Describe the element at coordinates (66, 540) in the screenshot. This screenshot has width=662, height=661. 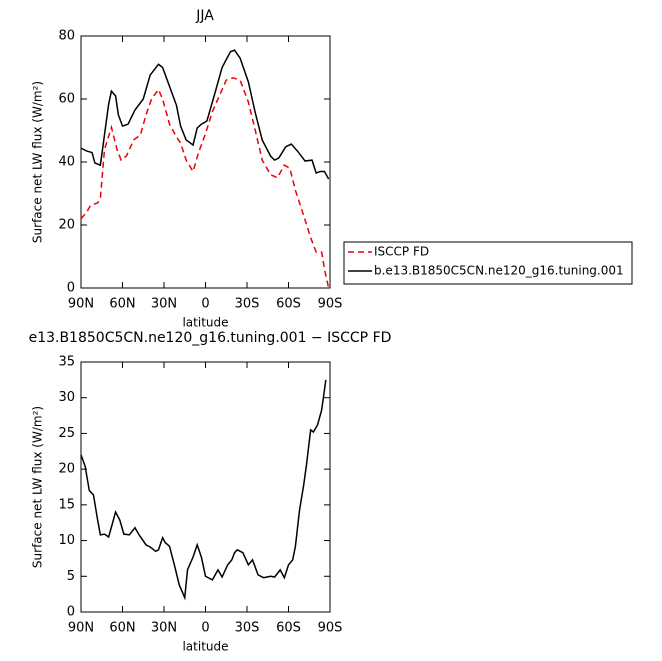
I see `y-tick-label: 10` at that location.